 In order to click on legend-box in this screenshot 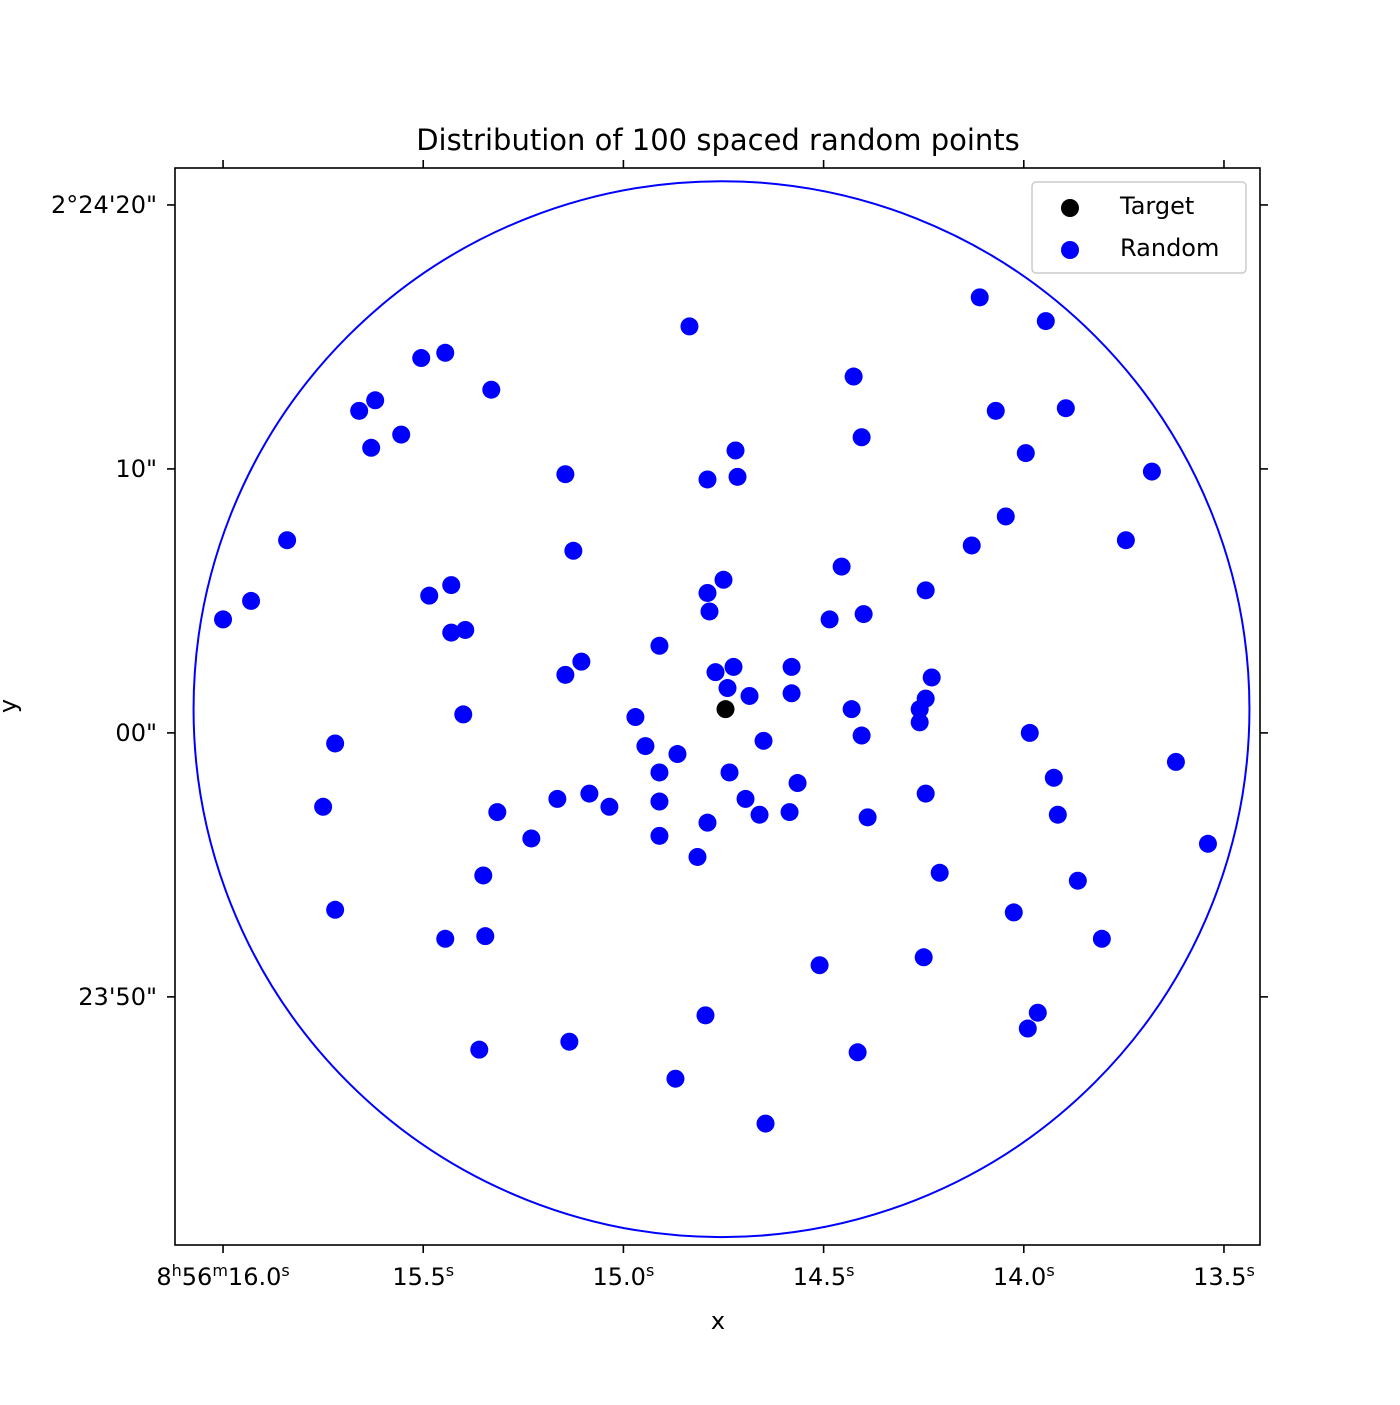, I will do `click(1139, 227)`.